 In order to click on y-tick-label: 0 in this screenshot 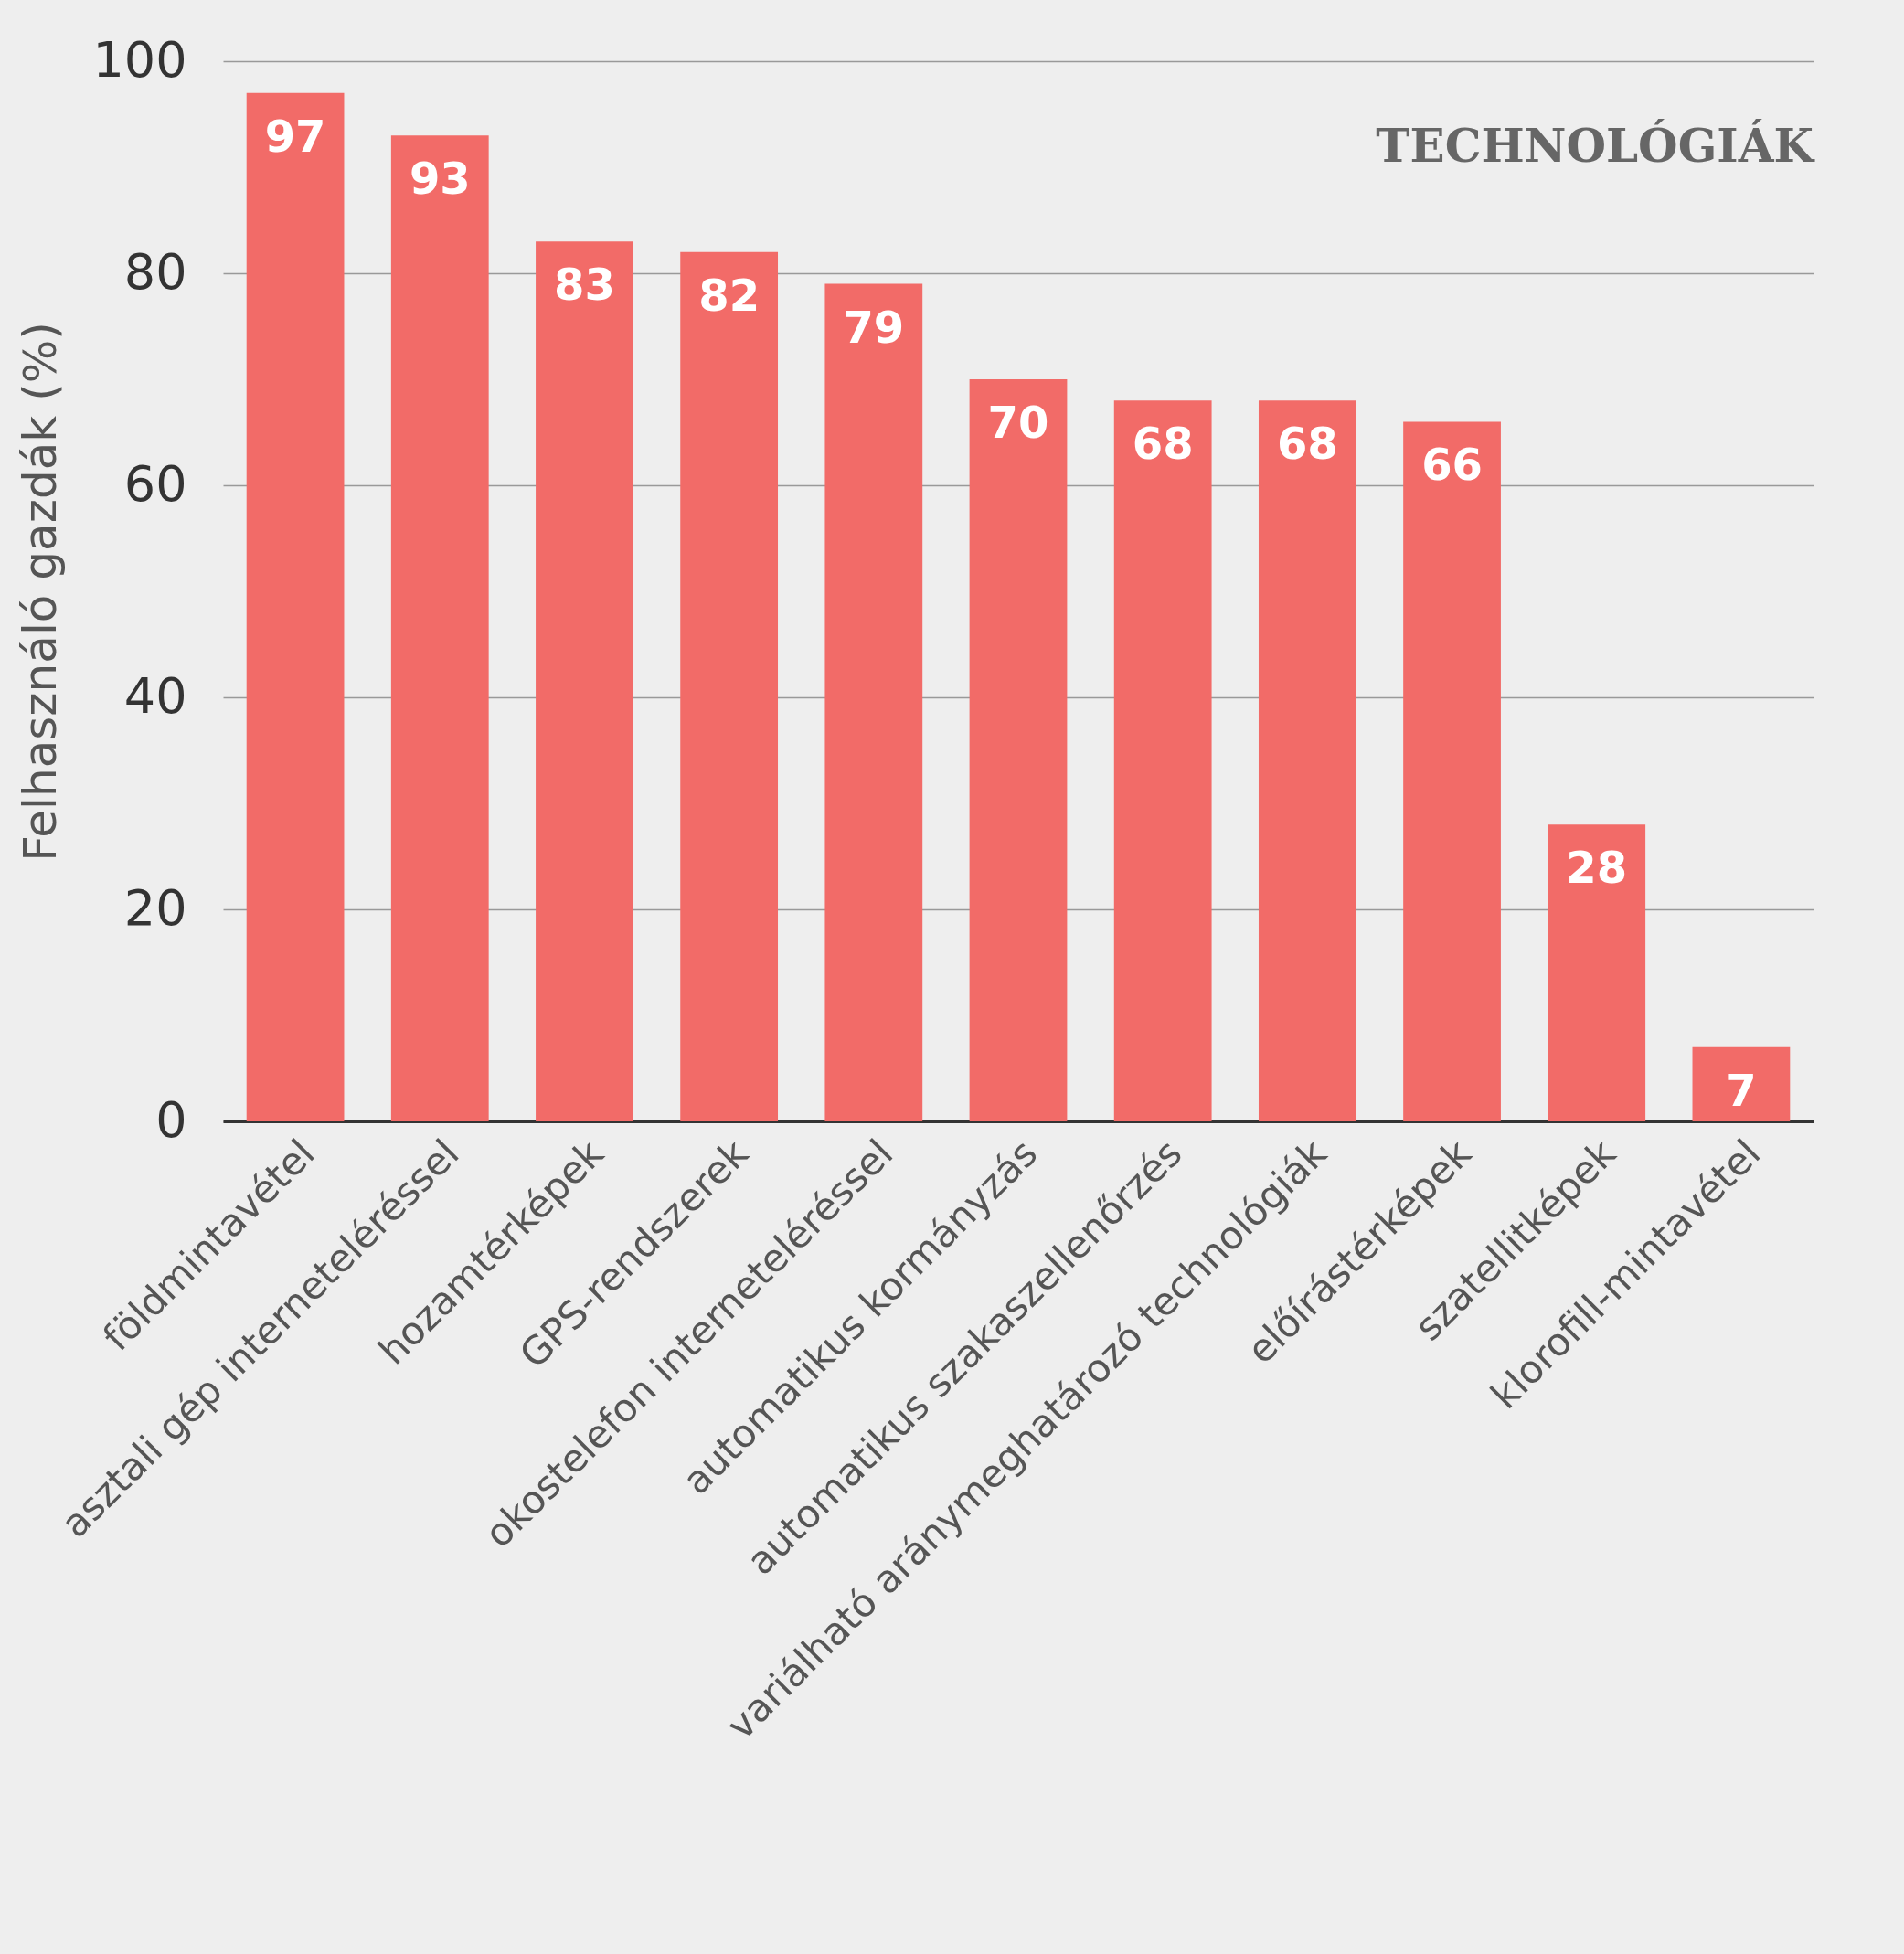, I will do `click(171, 1119)`.